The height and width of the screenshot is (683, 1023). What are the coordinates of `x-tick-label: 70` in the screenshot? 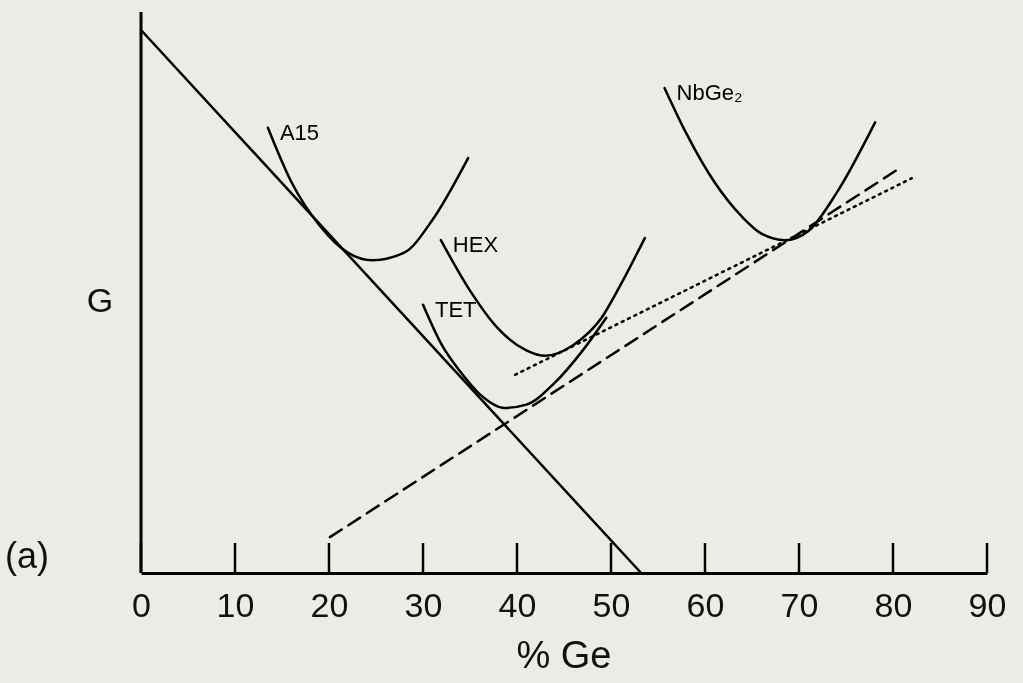 It's located at (799, 605).